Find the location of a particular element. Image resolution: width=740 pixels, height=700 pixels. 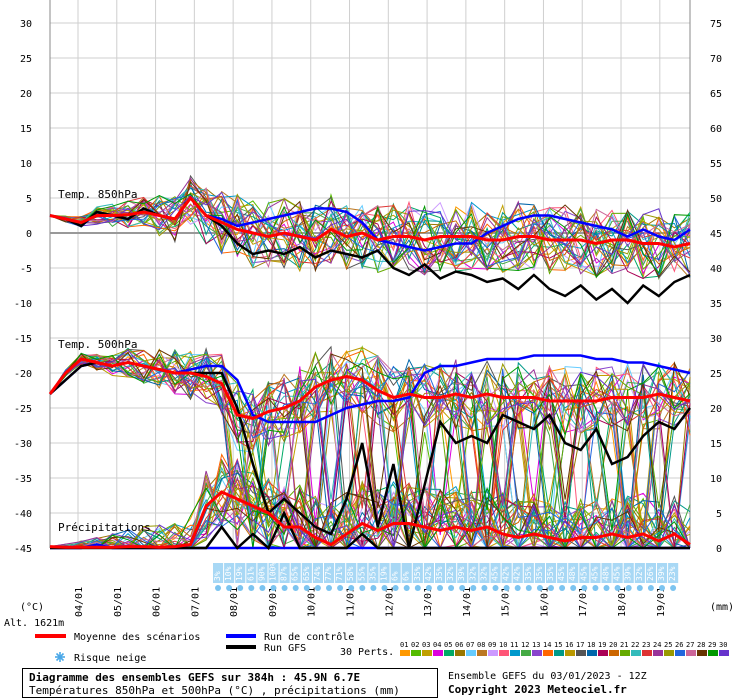

snow-pct-label: 100% is located at coordinates (273, 571).